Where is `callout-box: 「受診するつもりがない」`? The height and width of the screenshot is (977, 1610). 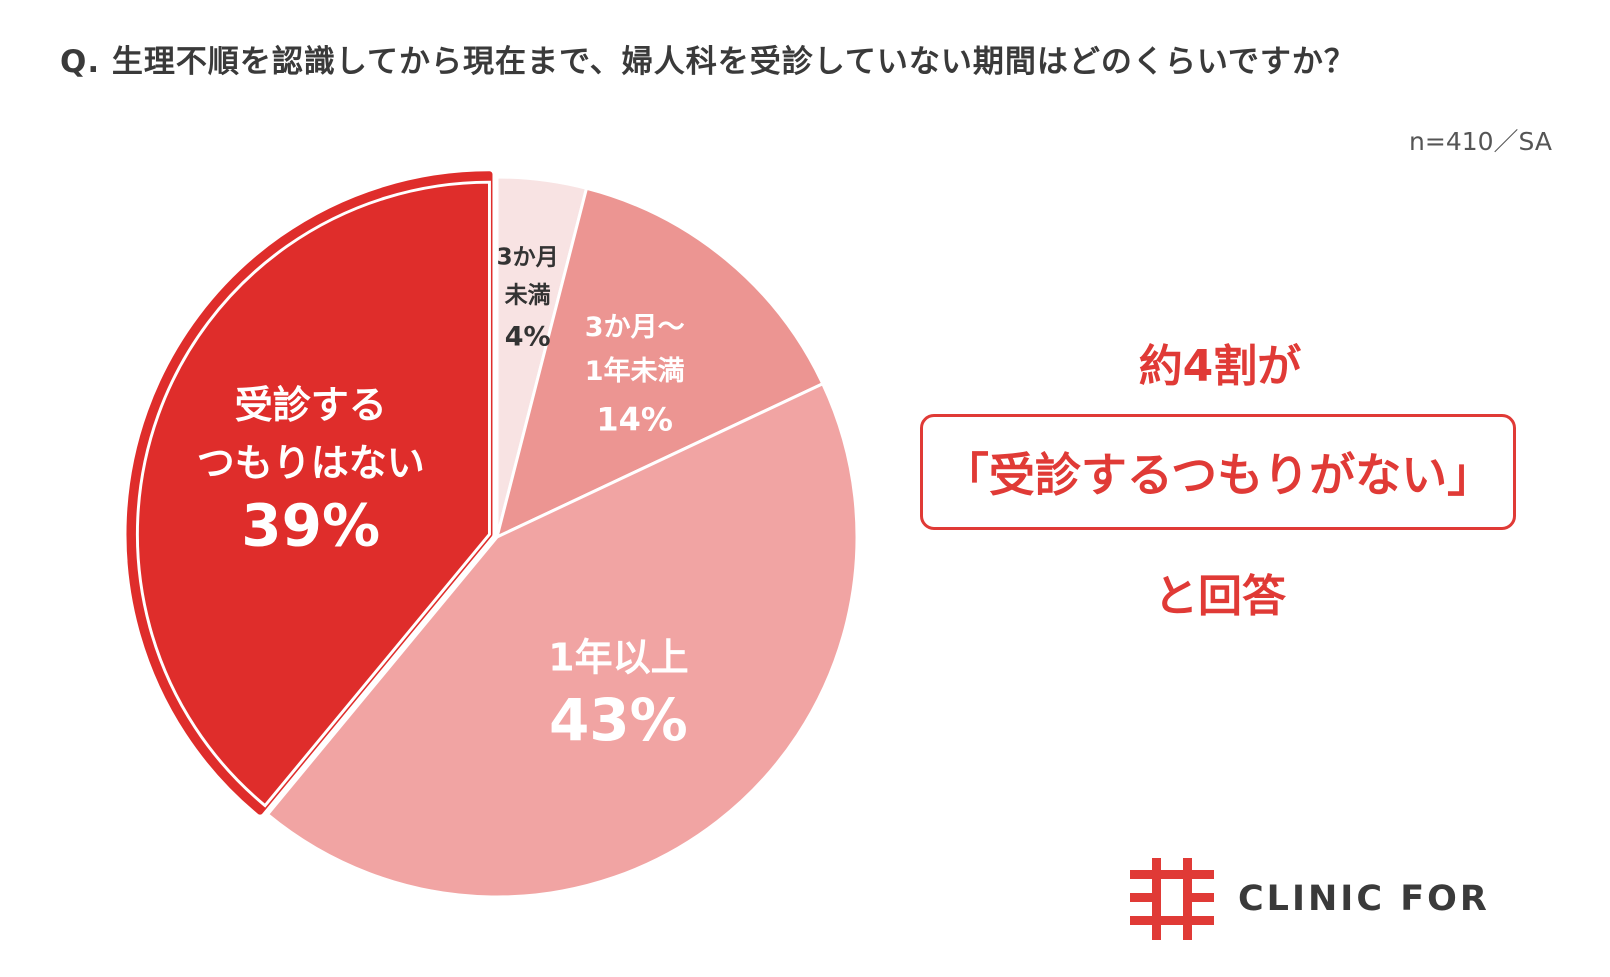 callout-box: 「受診するつもりがない」 is located at coordinates (1218, 472).